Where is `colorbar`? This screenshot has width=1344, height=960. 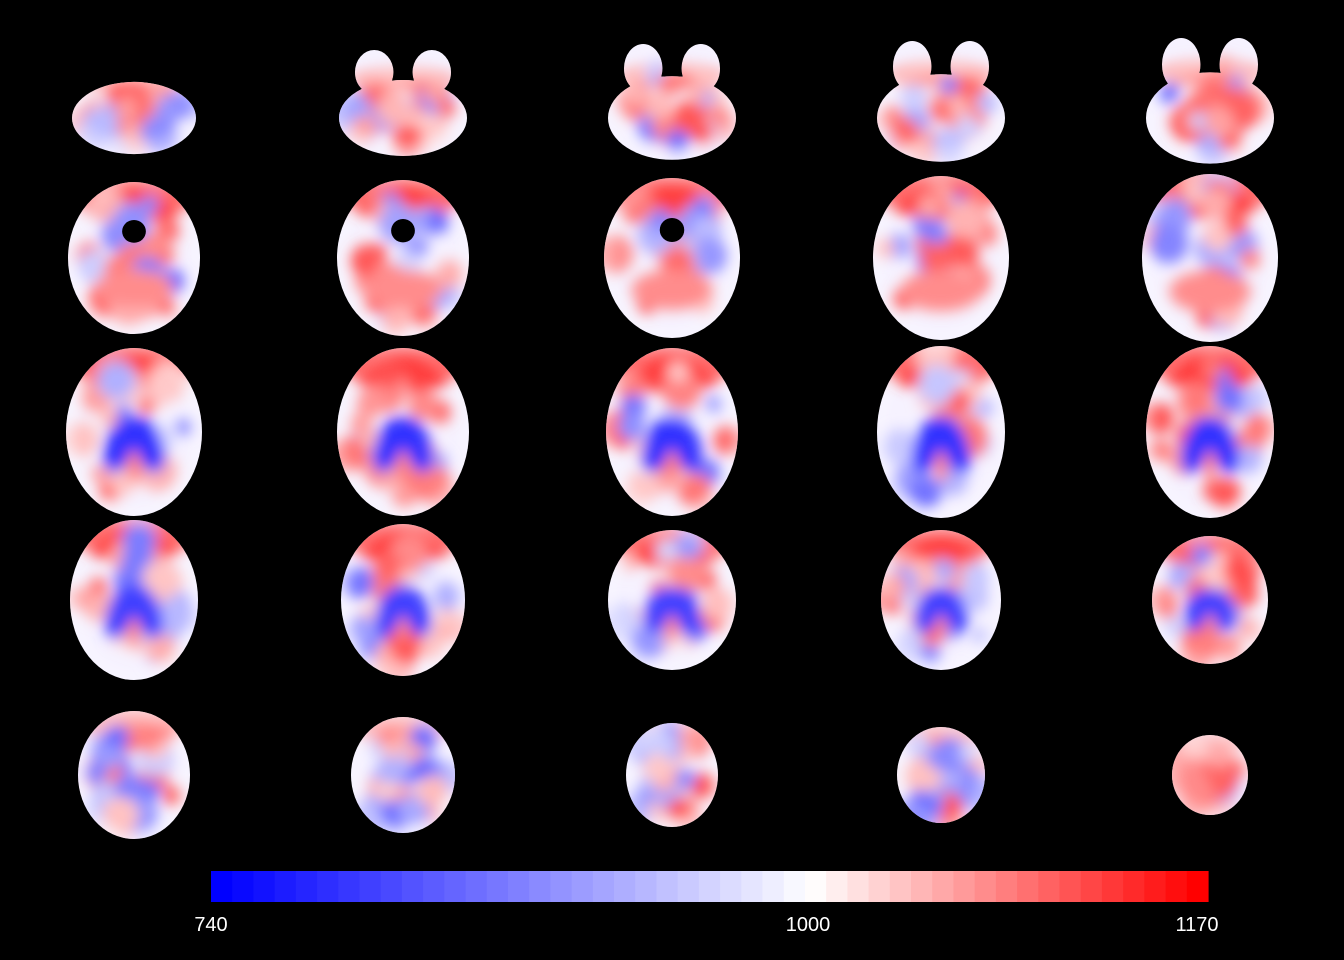
colorbar is located at coordinates (710, 886).